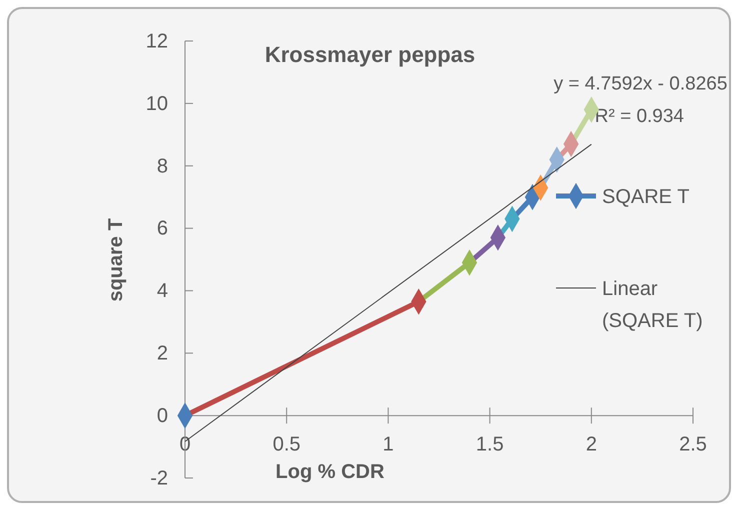 The height and width of the screenshot is (506, 734). I want to click on legend-label: SQARE T, so click(646, 197).